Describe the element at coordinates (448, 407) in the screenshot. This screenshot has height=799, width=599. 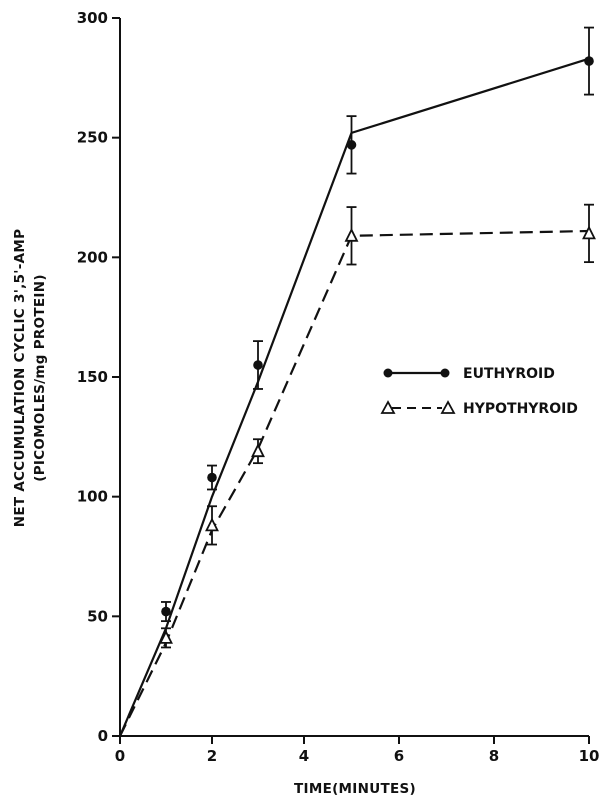
I see `legend-marker-hypothyroid-right` at that location.